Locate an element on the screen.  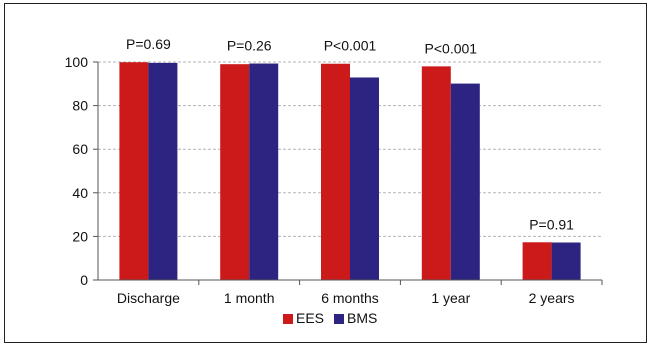
p-value-label: P=0.91 is located at coordinates (551, 224).